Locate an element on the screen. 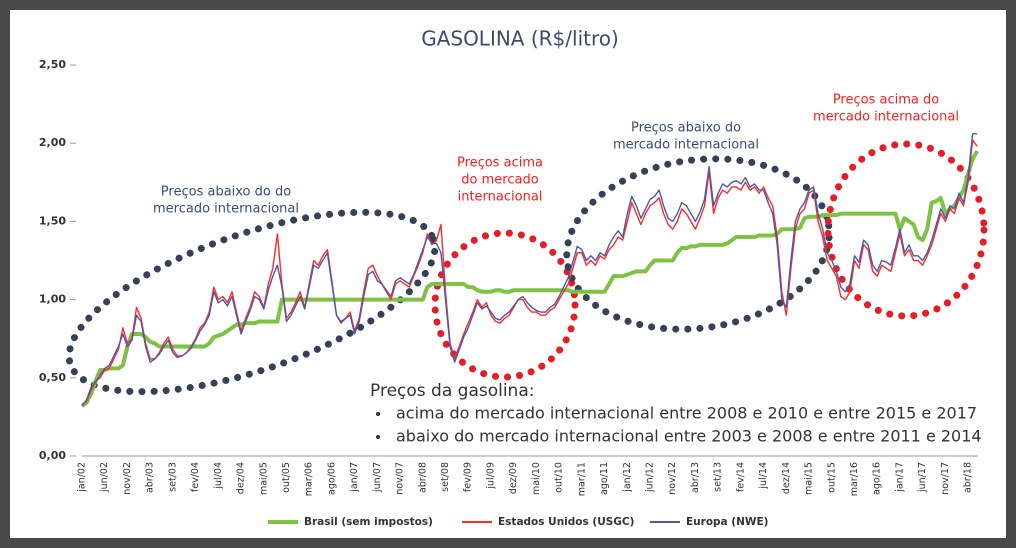  y-tick-label: 0,50 is located at coordinates (52, 377).